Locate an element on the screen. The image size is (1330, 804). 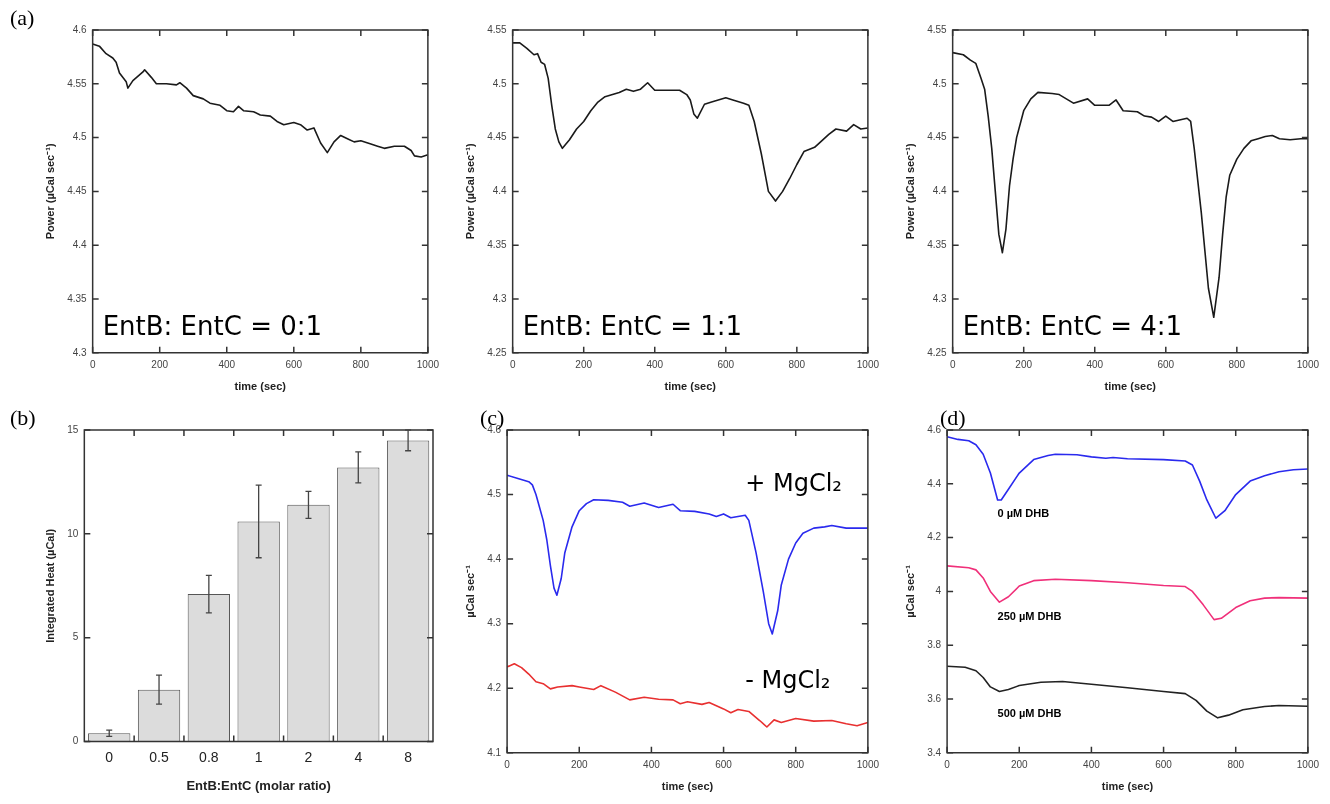
y-tick-label: 5 is located at coordinates (75, 637).